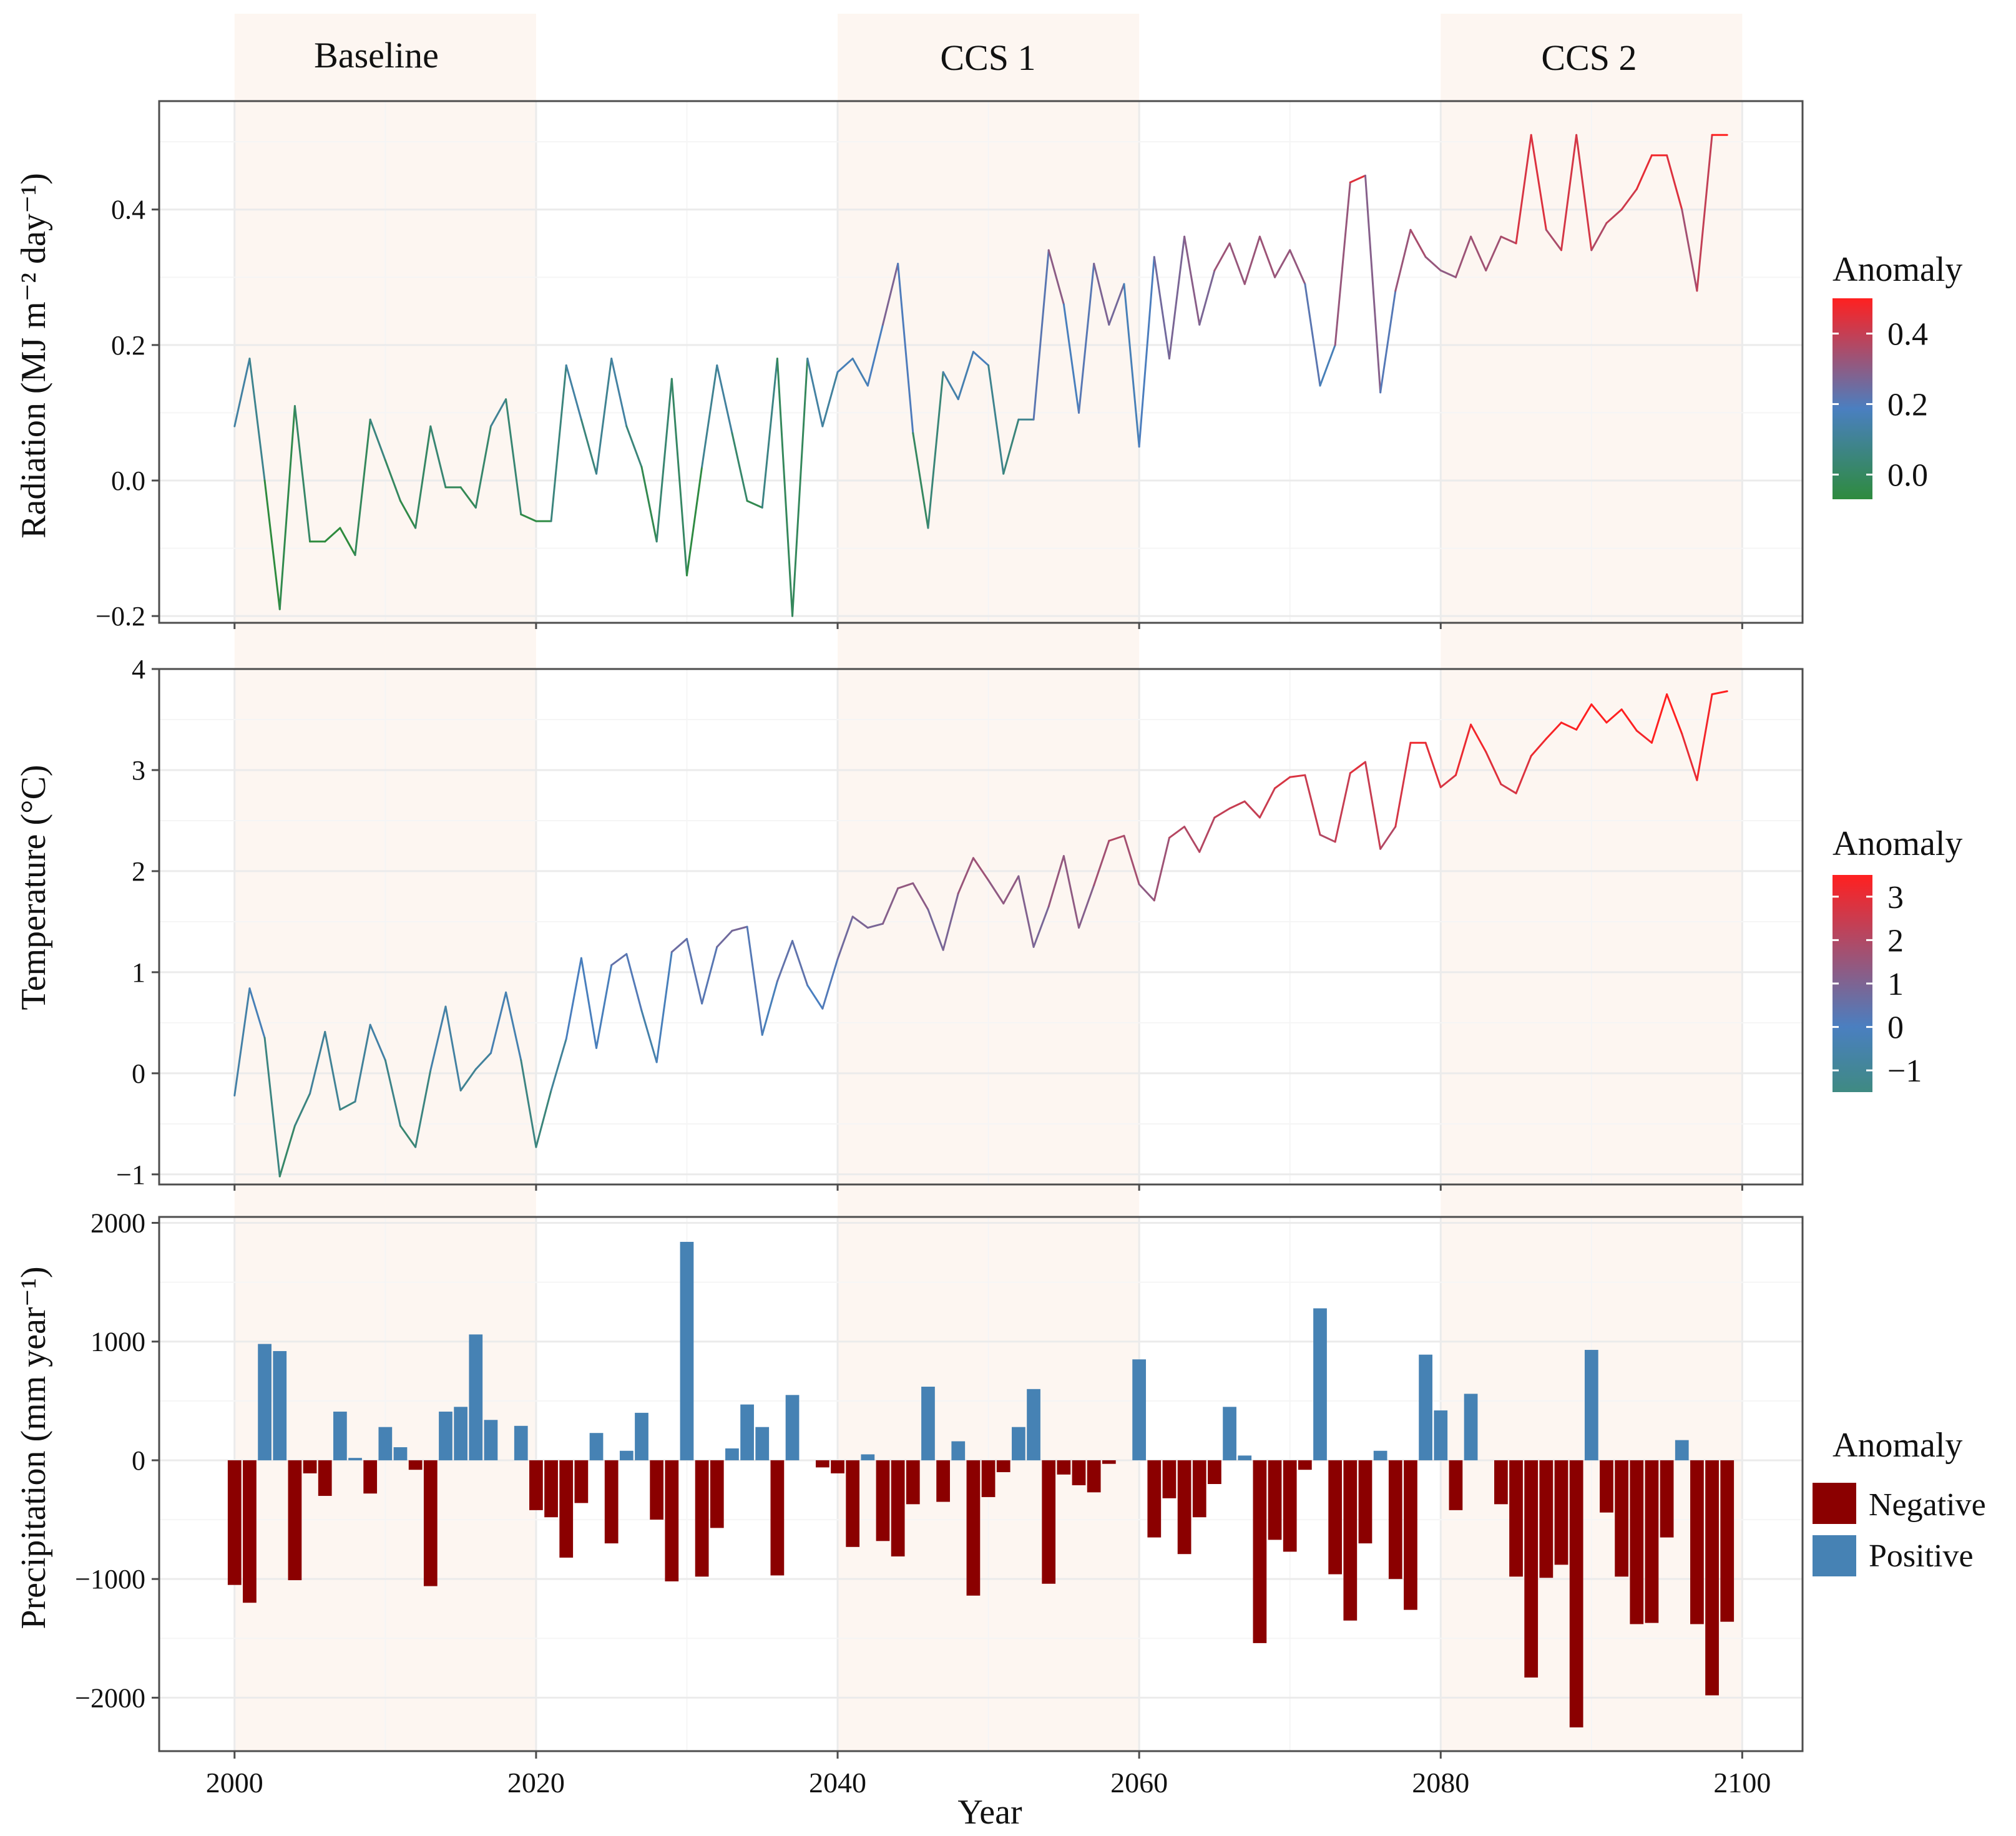  What do you see at coordinates (235, 1783) in the screenshot?
I see `year-tick-label: 2000` at bounding box center [235, 1783].